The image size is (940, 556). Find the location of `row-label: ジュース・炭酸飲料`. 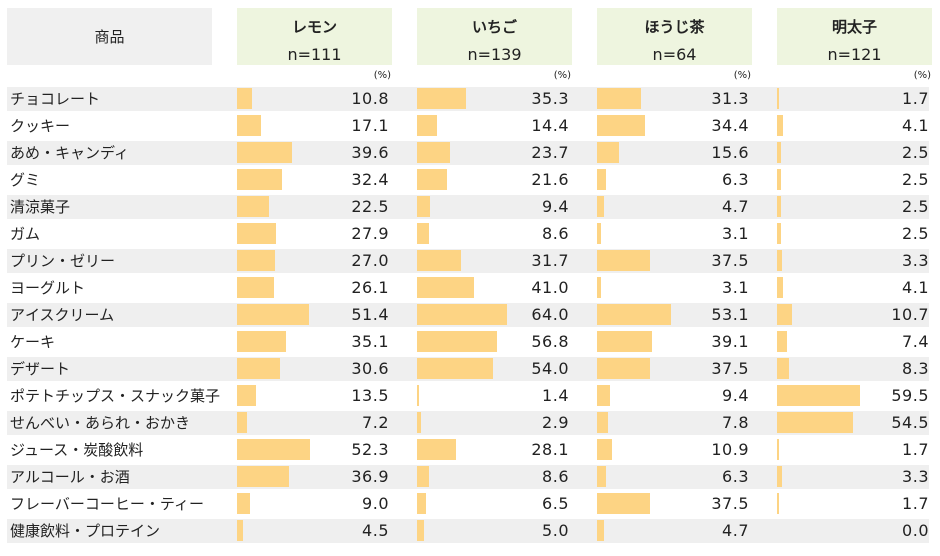

row-label: ジュース・炭酸飲料 is located at coordinates (77, 450).